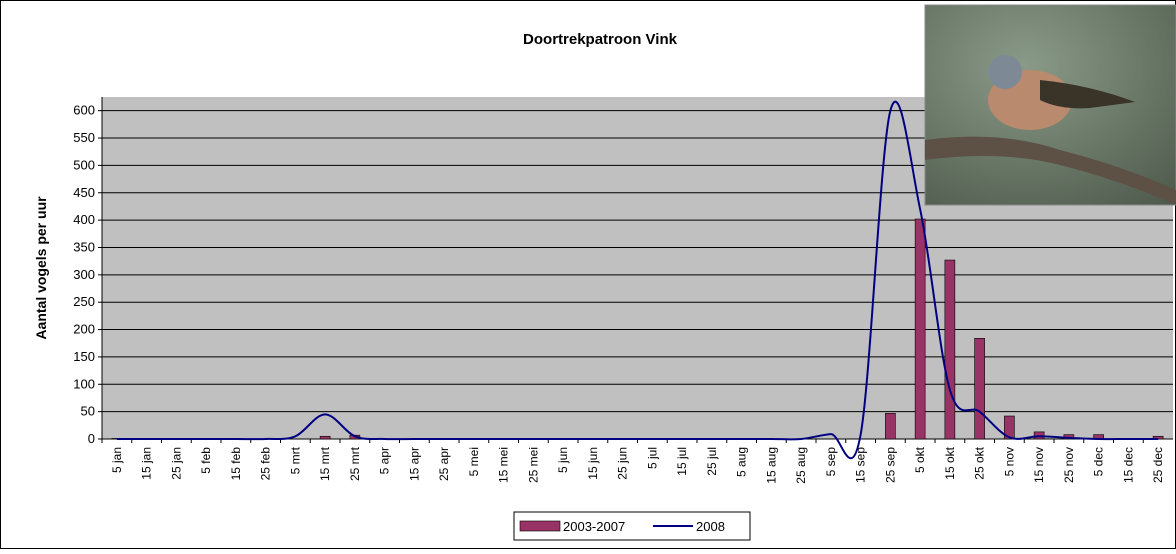 The image size is (1176, 554). What do you see at coordinates (890, 465) in the screenshot?
I see `x-tick-label: 25 sep` at bounding box center [890, 465].